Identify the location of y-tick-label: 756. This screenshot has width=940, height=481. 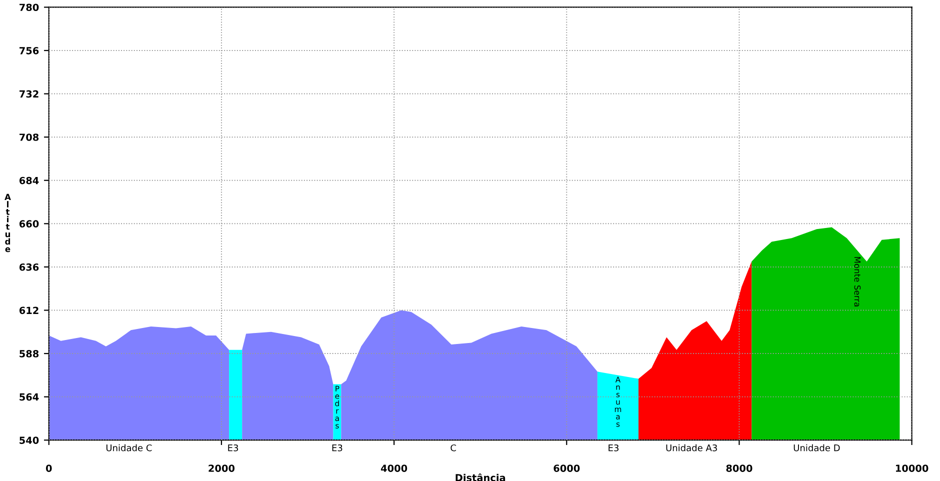
(29, 50).